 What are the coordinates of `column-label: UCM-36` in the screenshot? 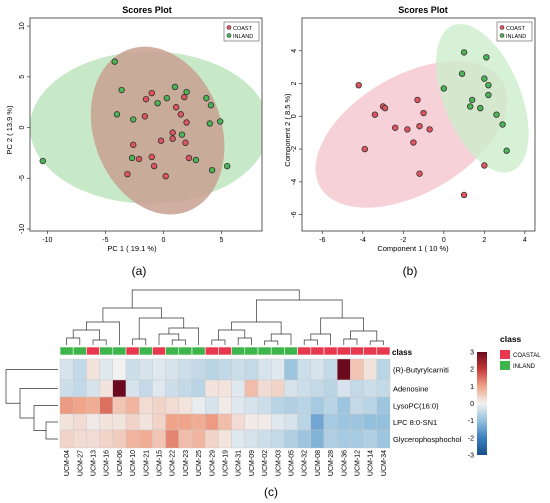 It's located at (344, 463).